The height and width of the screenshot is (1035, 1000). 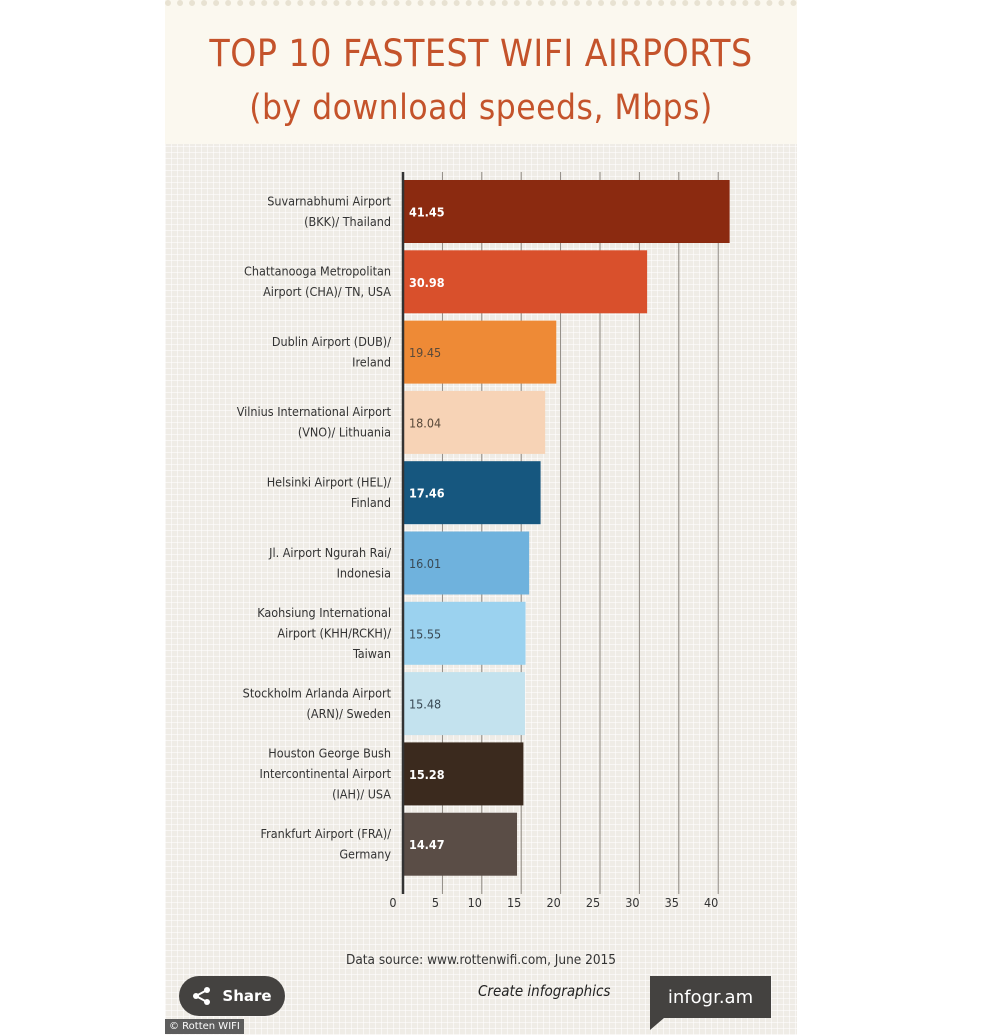 What do you see at coordinates (514, 902) in the screenshot?
I see `x-tick-label: 15` at bounding box center [514, 902].